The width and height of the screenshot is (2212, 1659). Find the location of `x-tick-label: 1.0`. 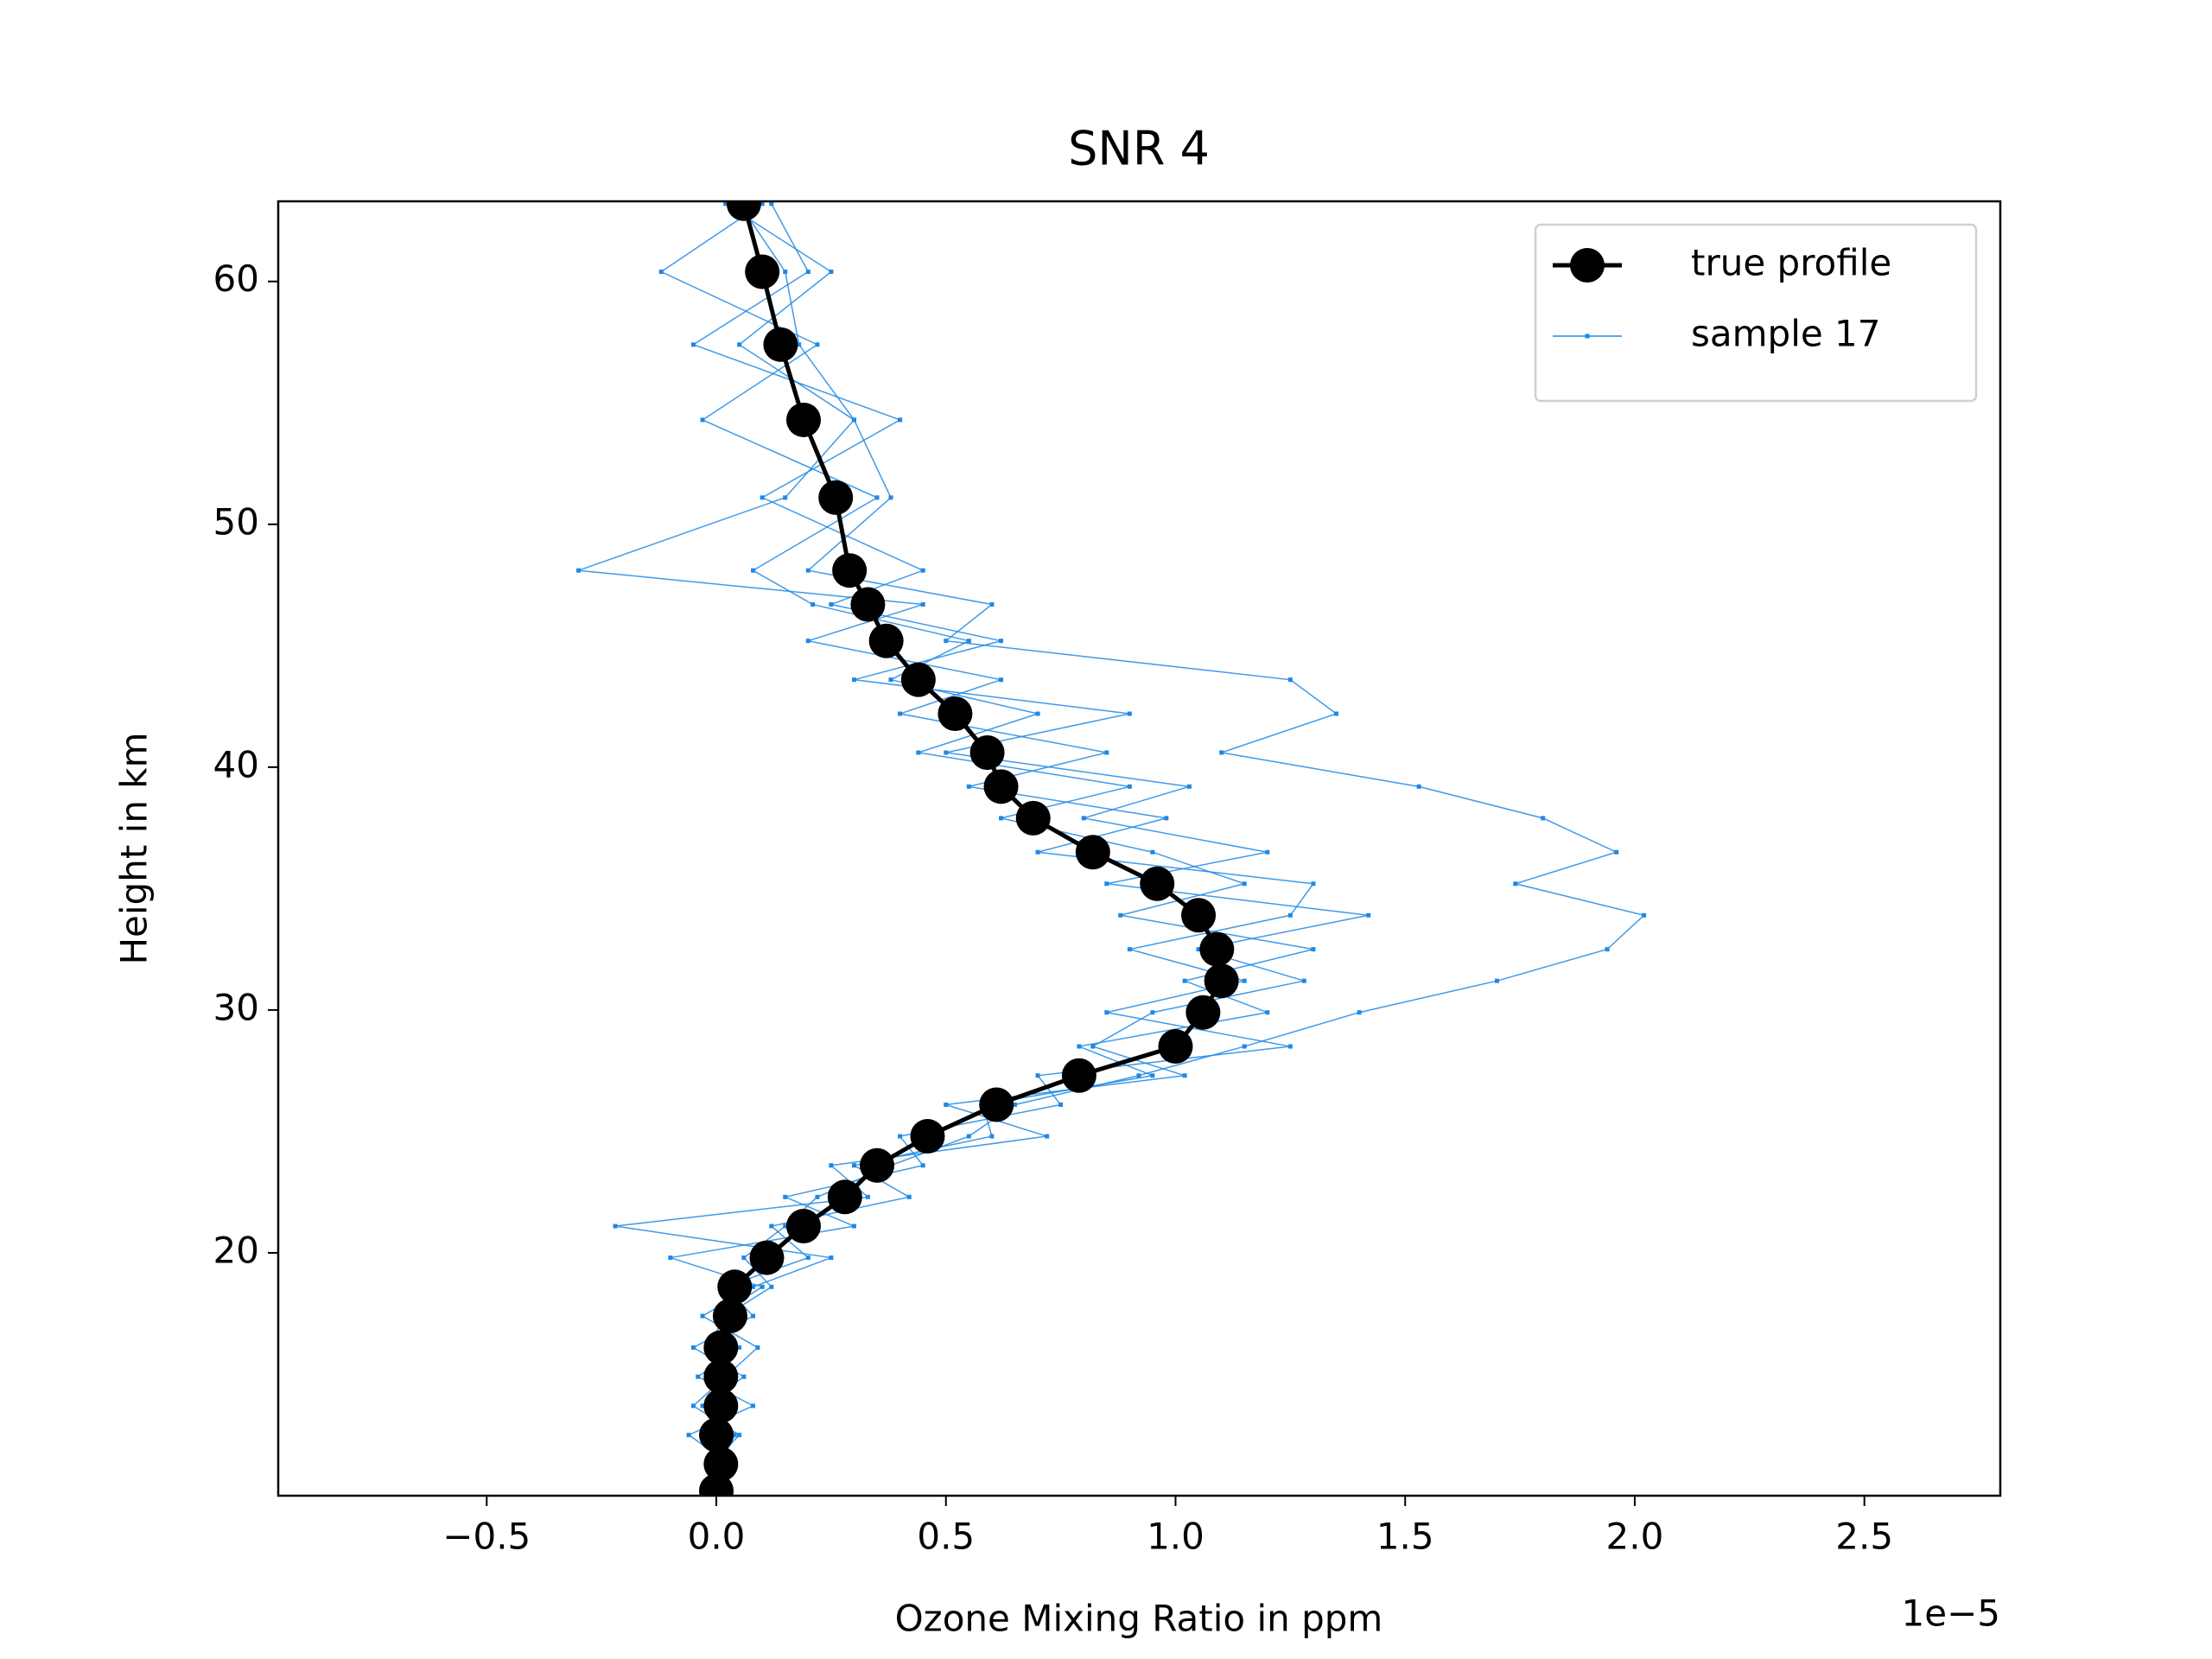

x-tick-label: 1.0 is located at coordinates (1176, 1537).